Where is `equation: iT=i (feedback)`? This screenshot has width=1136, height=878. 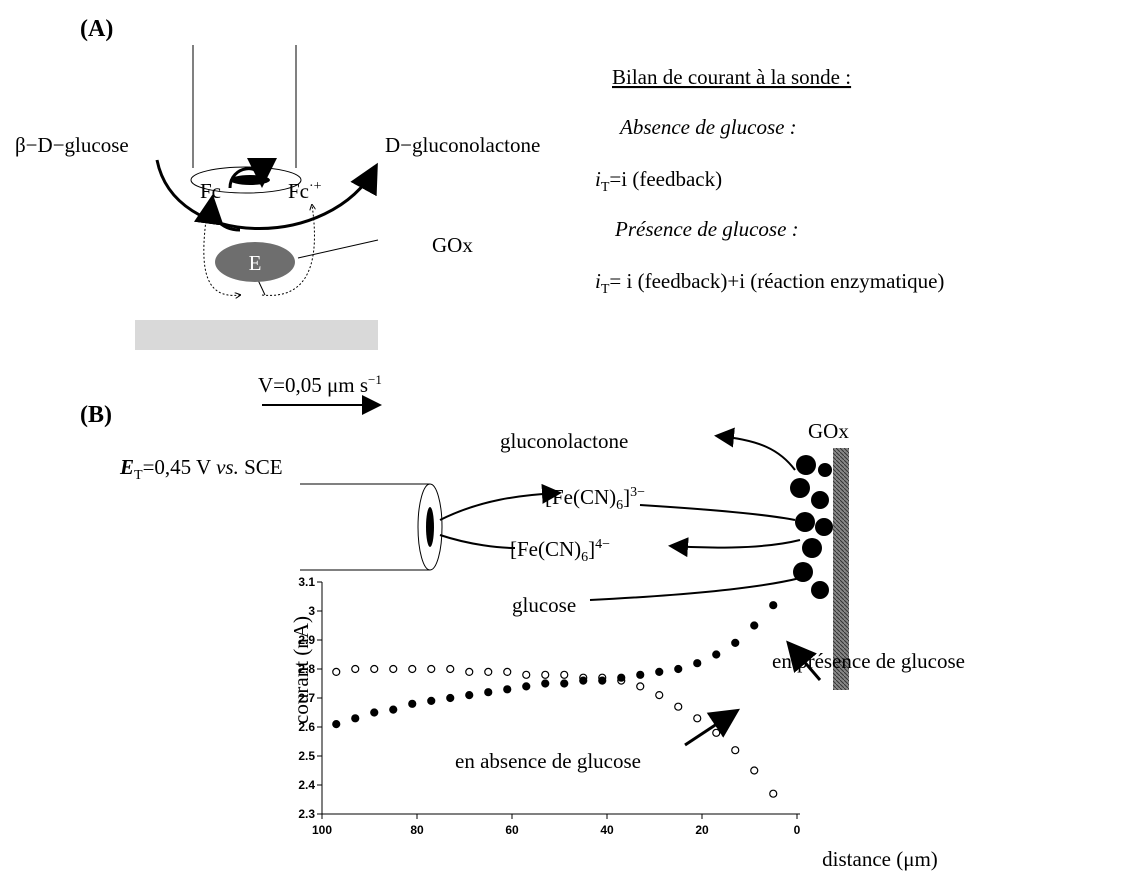
equation: iT=i (feedback) is located at coordinates (658, 181).